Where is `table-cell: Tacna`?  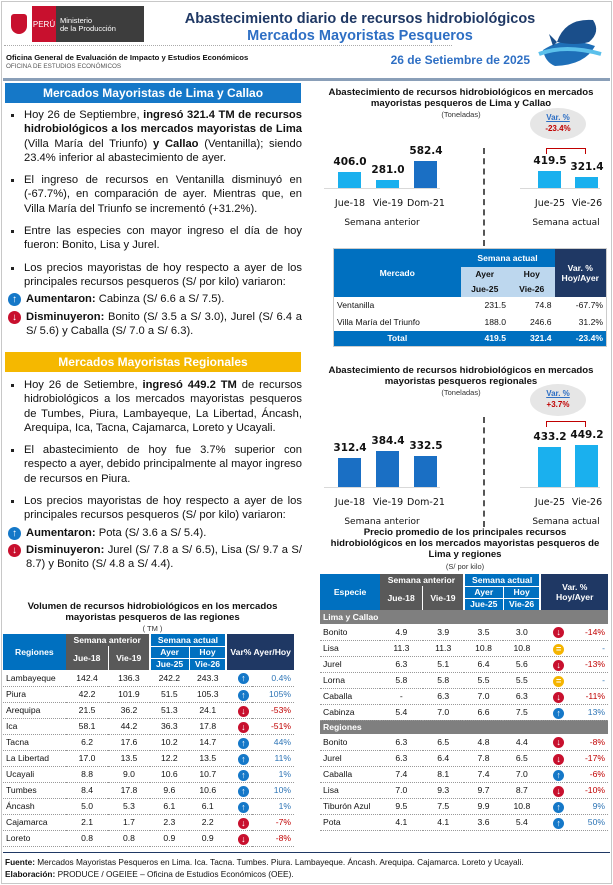 table-cell: Tacna is located at coordinates (34, 742).